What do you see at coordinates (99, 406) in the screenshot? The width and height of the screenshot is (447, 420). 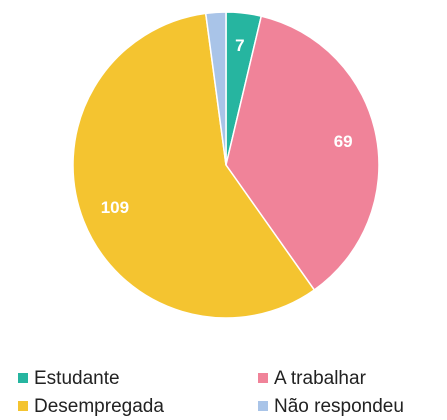 I see `legend-label: Desempregada` at bounding box center [99, 406].